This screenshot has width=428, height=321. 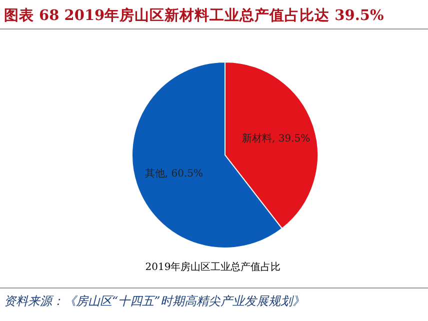 I want to click on data-label: , 60.5%, so click(x=184, y=174).